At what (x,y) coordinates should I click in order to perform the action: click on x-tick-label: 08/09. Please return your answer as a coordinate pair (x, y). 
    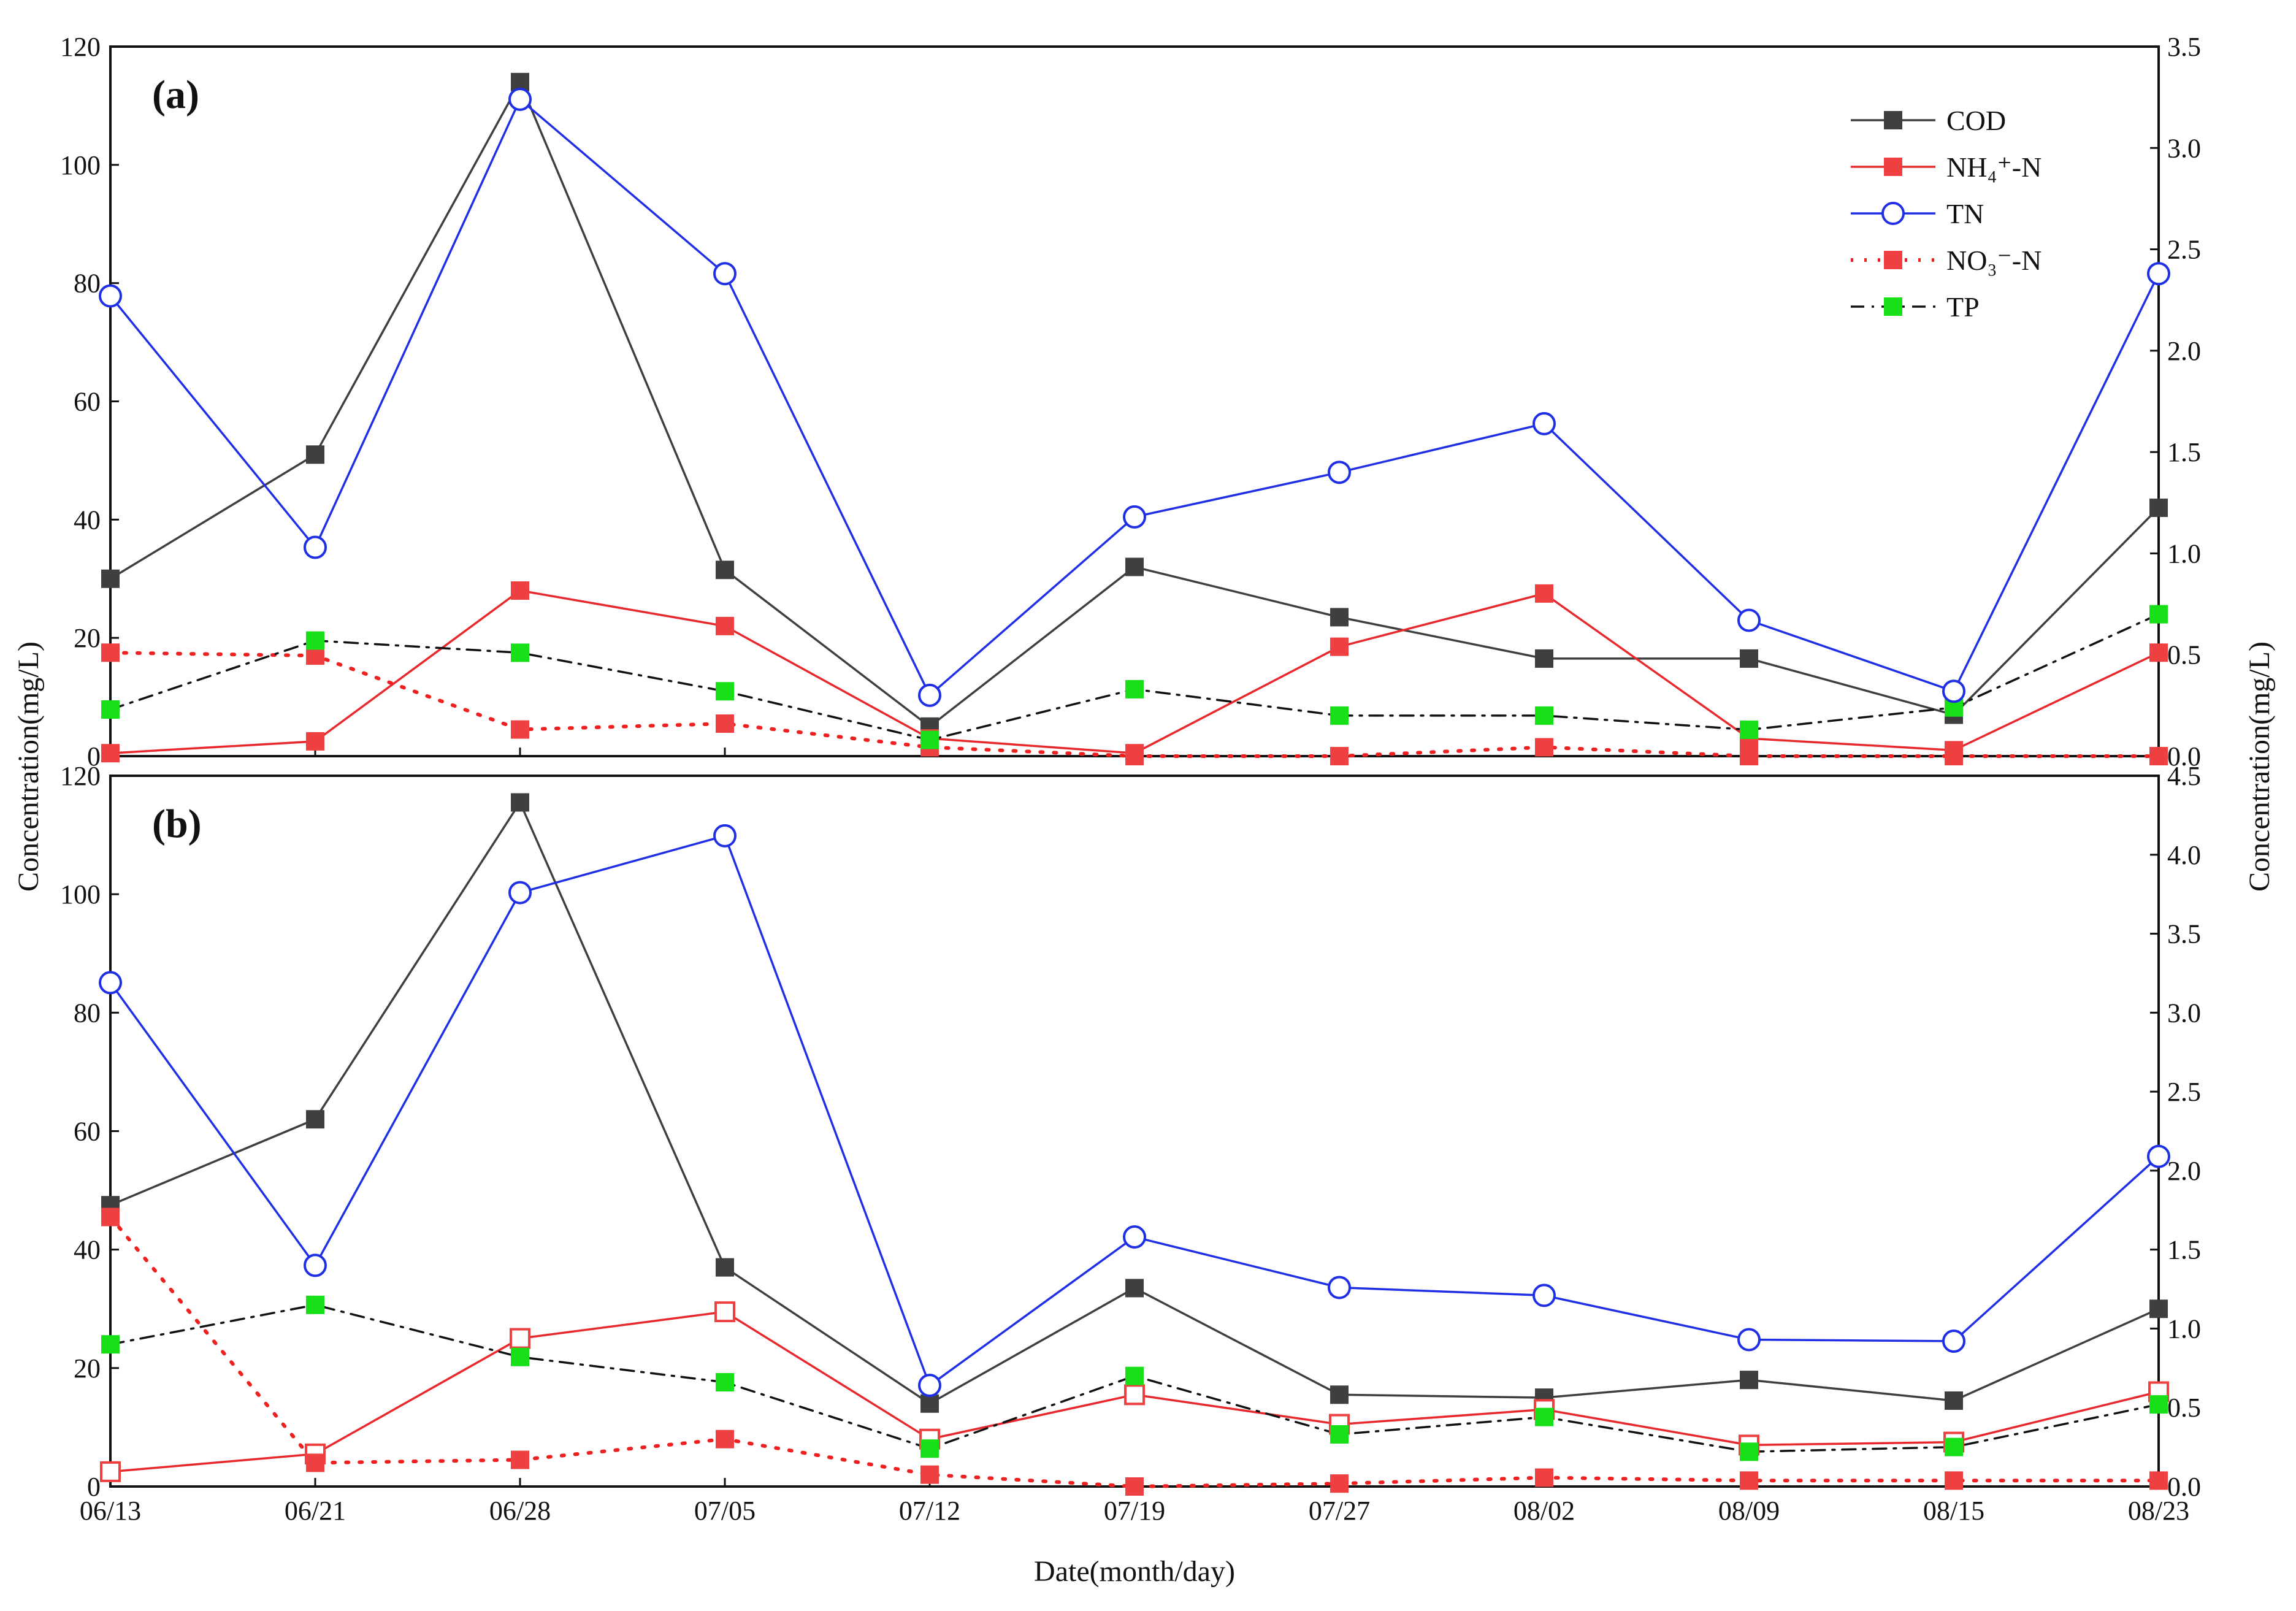
    Looking at the image, I should click on (1749, 1511).